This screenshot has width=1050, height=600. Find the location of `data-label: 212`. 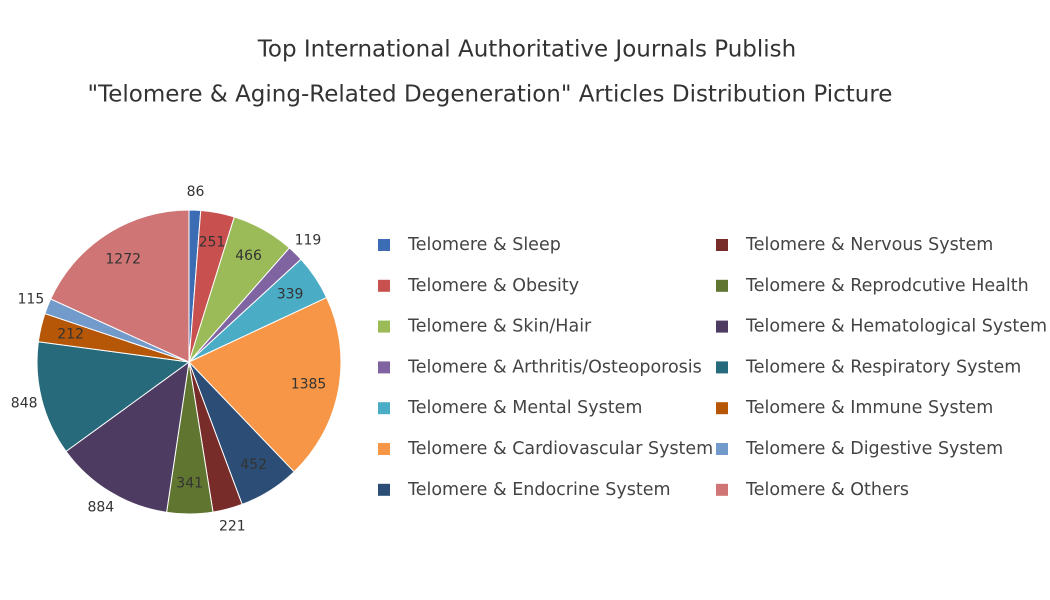

data-label: 212 is located at coordinates (70, 334).